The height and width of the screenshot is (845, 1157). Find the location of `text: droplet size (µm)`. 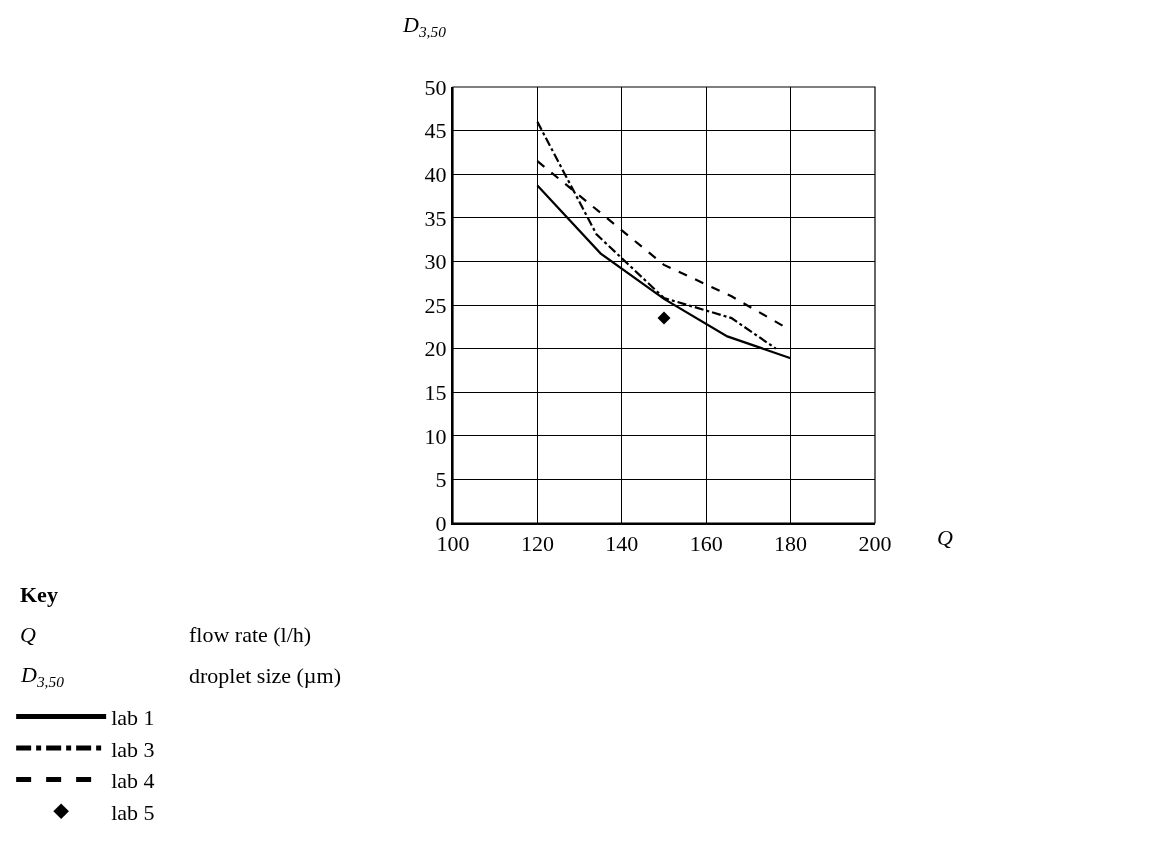

text: droplet size (µm) is located at coordinates (265, 675).